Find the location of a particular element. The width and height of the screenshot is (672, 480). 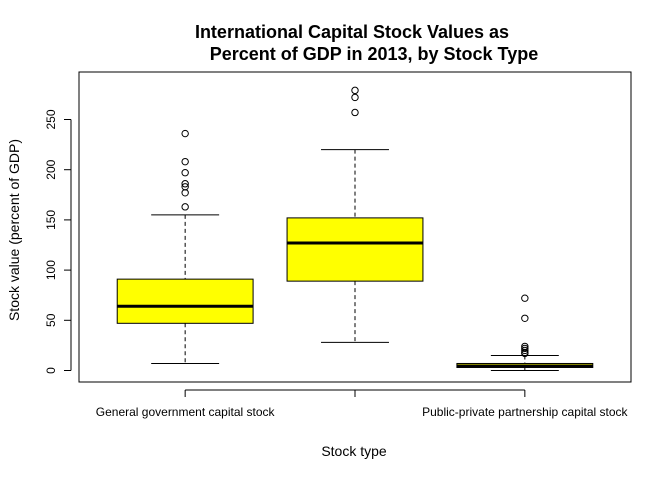

y-tick-label: 50 is located at coordinates (51, 320).